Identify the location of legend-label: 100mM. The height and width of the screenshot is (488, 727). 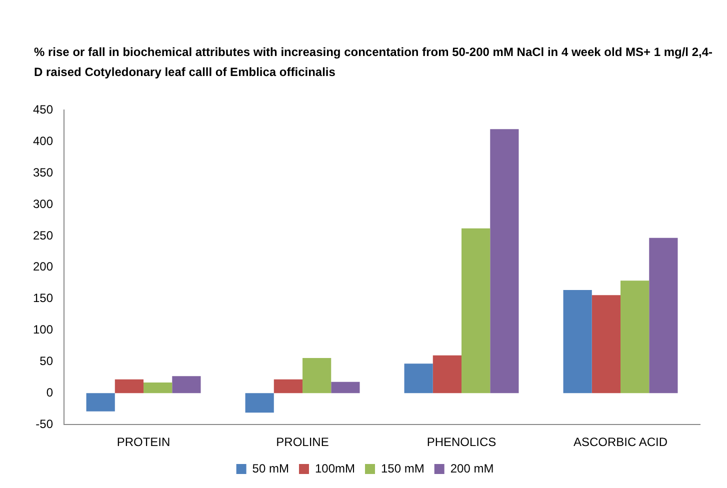
(334, 468).